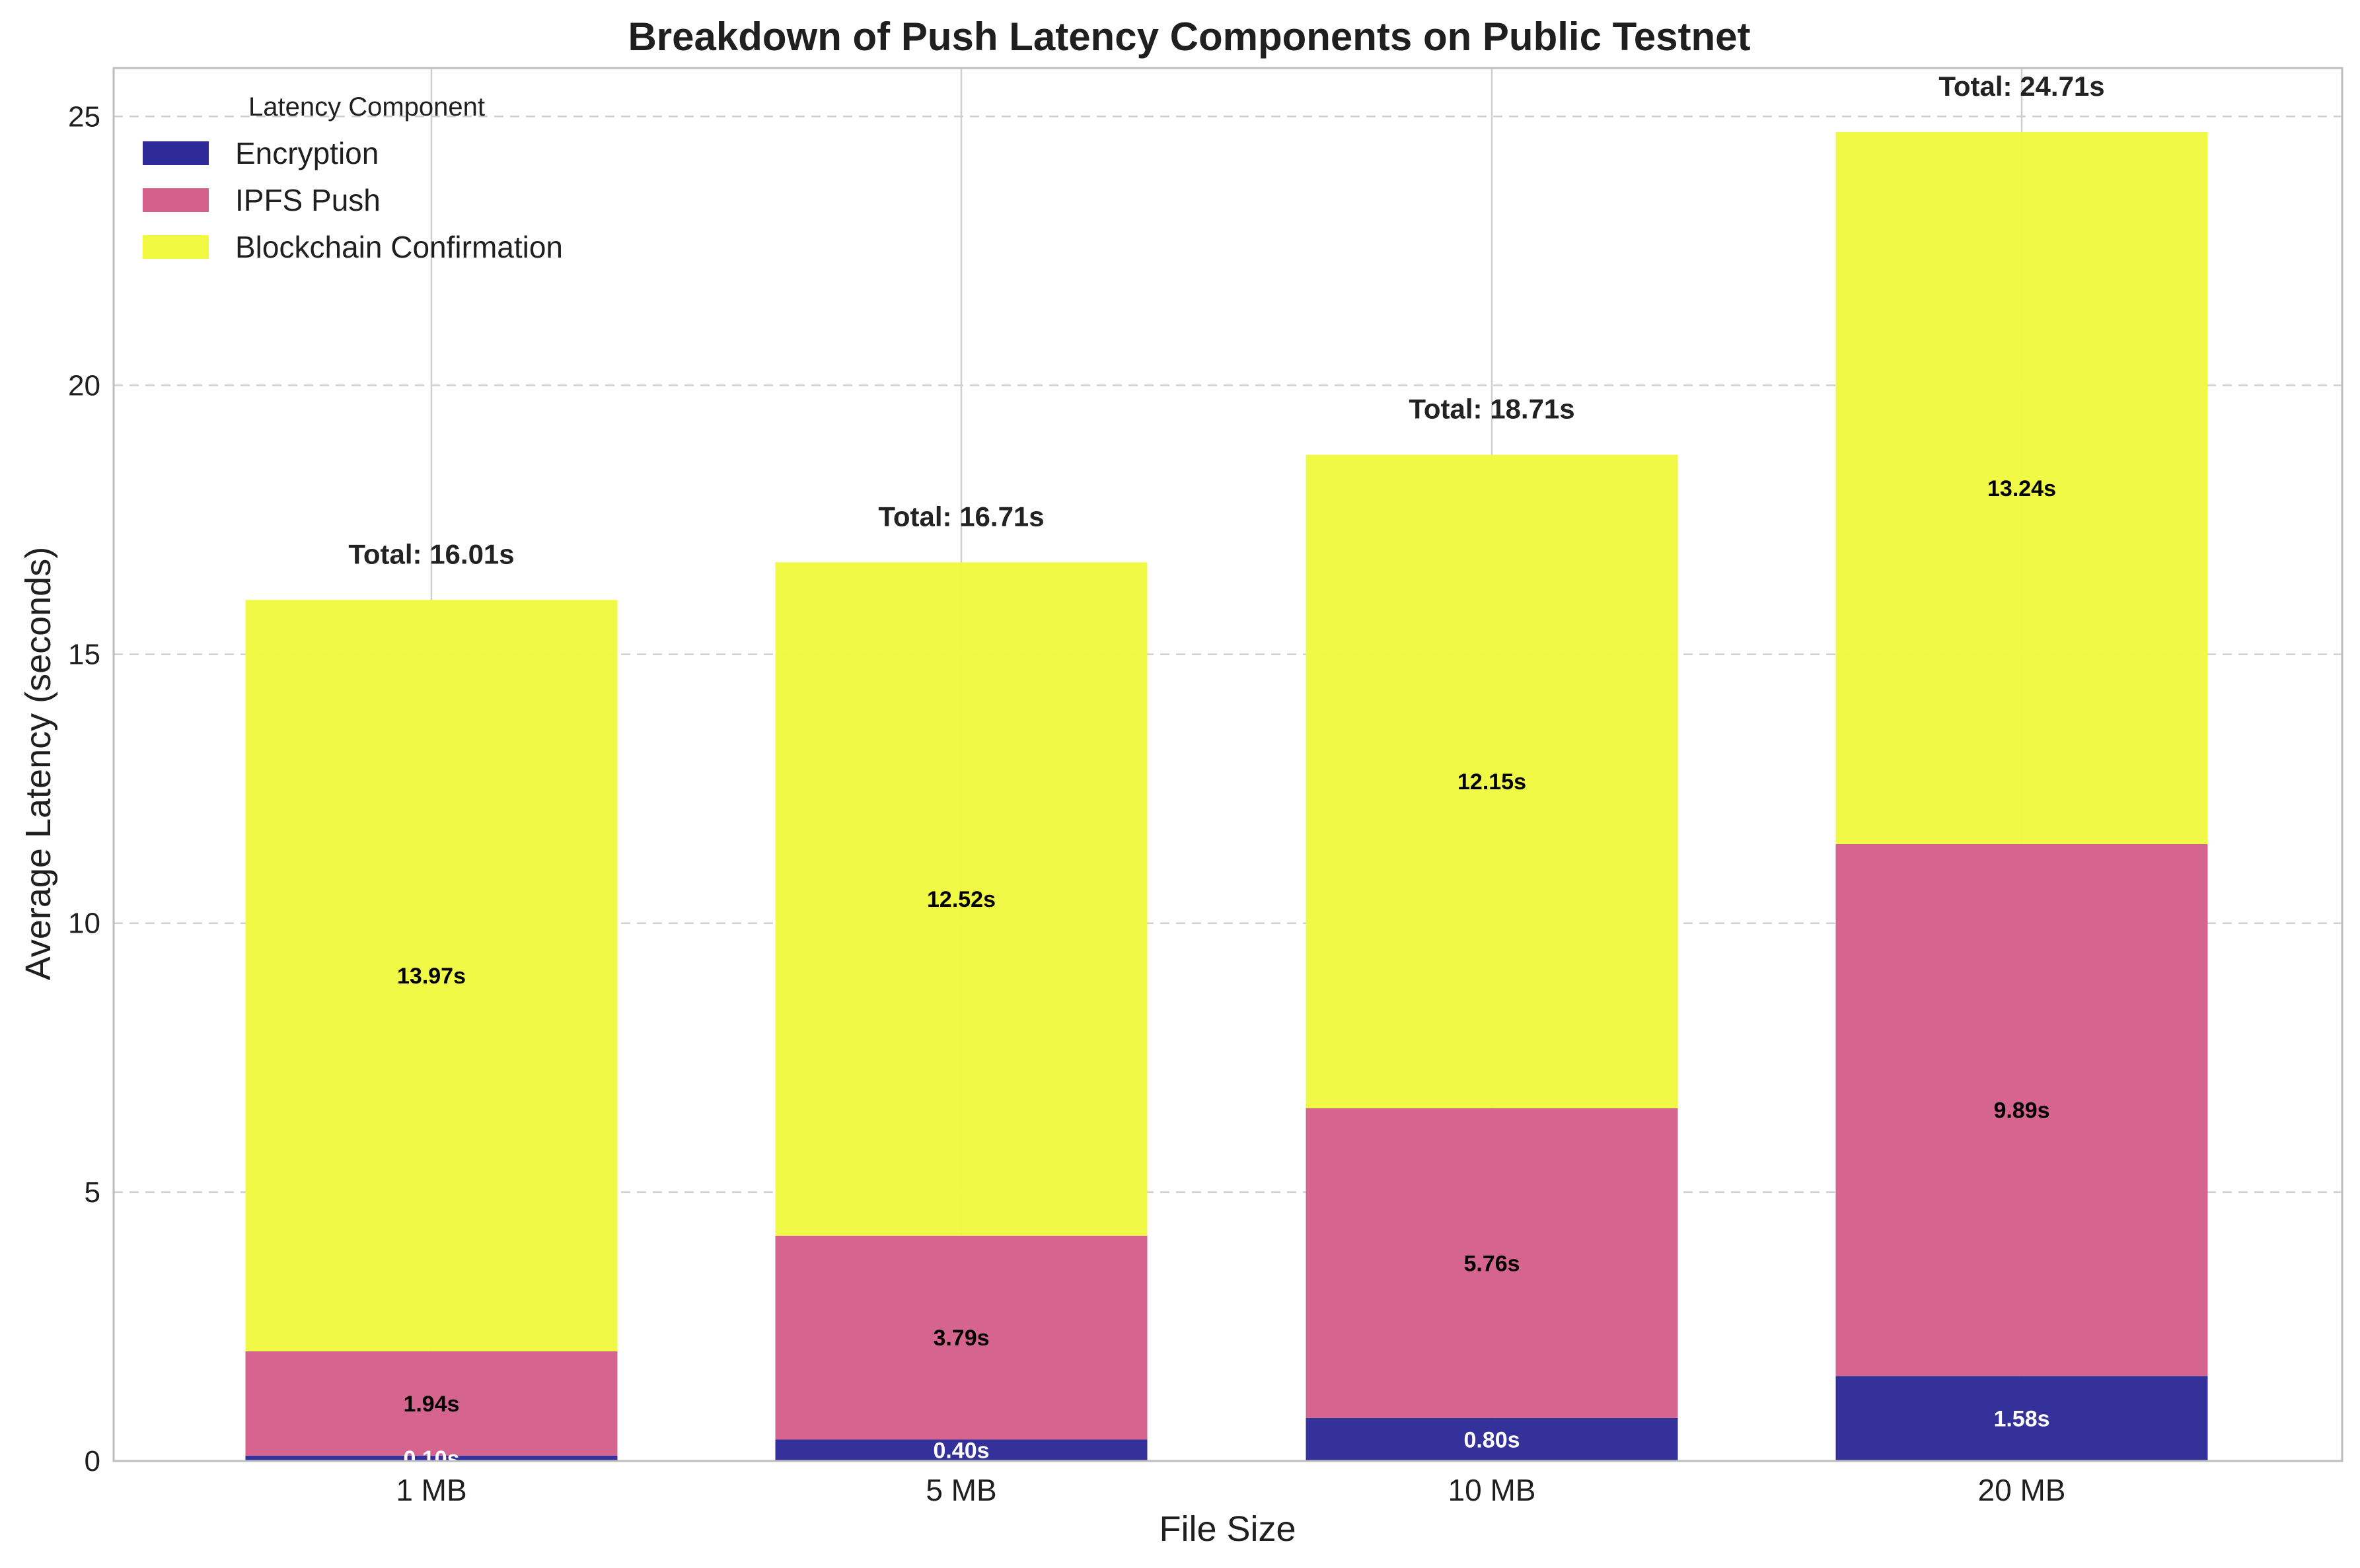 This screenshot has height=1568, width=2360. What do you see at coordinates (84, 385) in the screenshot?
I see `y-tick-label: 20` at bounding box center [84, 385].